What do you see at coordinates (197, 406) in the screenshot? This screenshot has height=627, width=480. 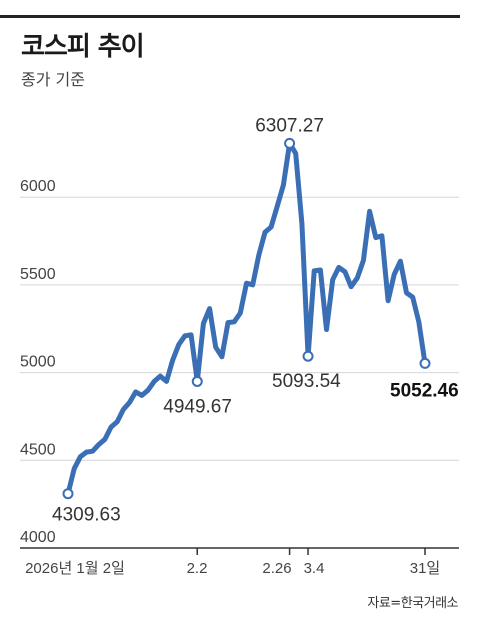 I see `annotation-label-1: 4949.67` at bounding box center [197, 406].